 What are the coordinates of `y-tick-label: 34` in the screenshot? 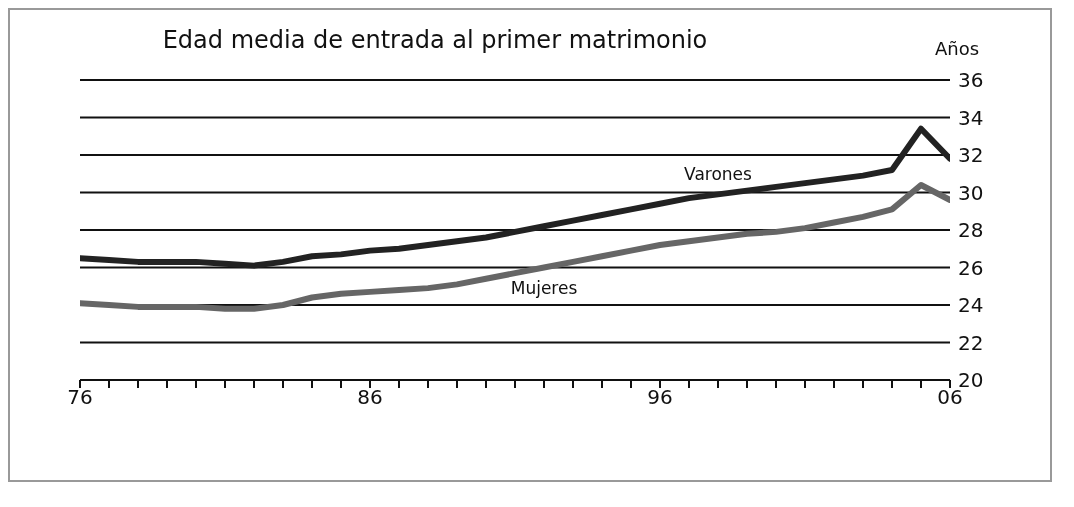 It's located at (971, 117).